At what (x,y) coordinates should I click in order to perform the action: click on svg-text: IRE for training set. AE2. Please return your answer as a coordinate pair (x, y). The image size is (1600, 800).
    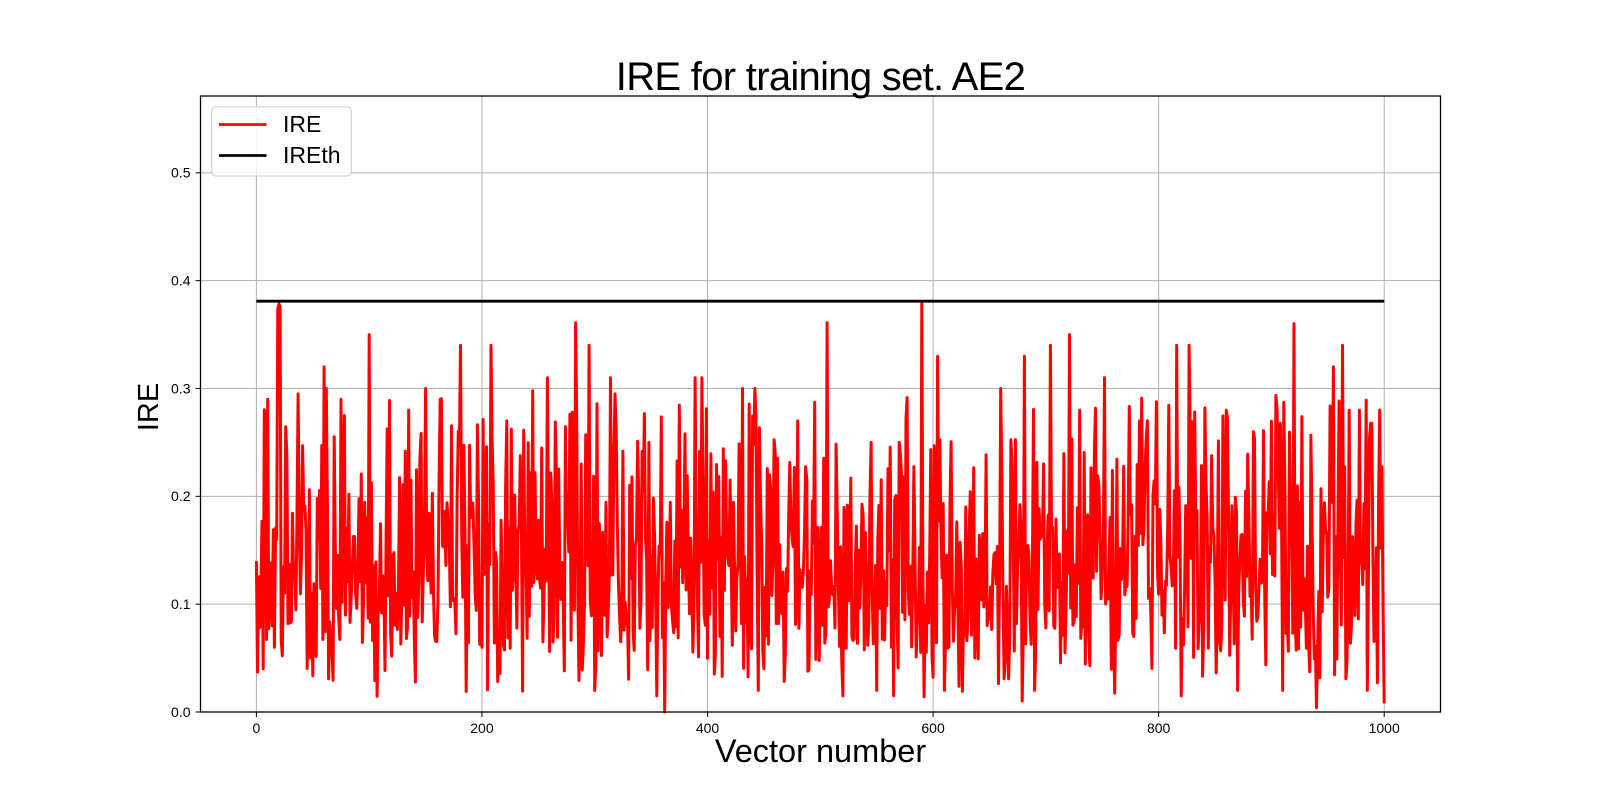
    Looking at the image, I should click on (820, 77).